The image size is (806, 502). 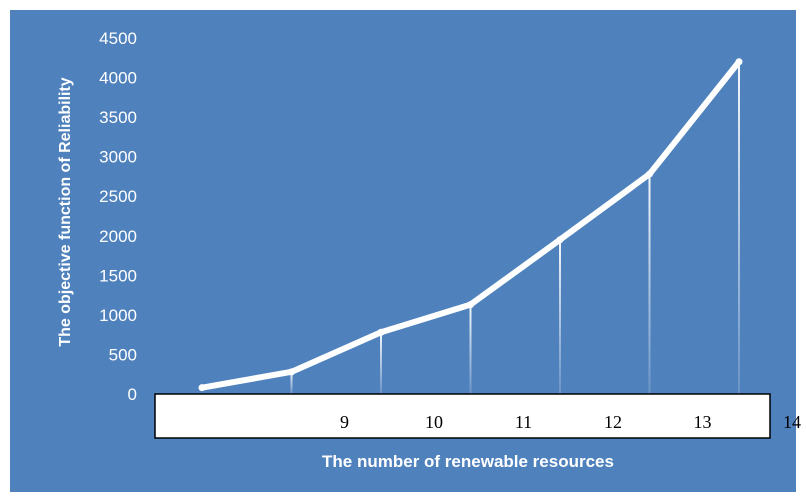 What do you see at coordinates (118, 216) in the screenshot?
I see `y-axis-ticks: 0 500 1000 1500 2000 2500 3000 3500 4000 4500` at bounding box center [118, 216].